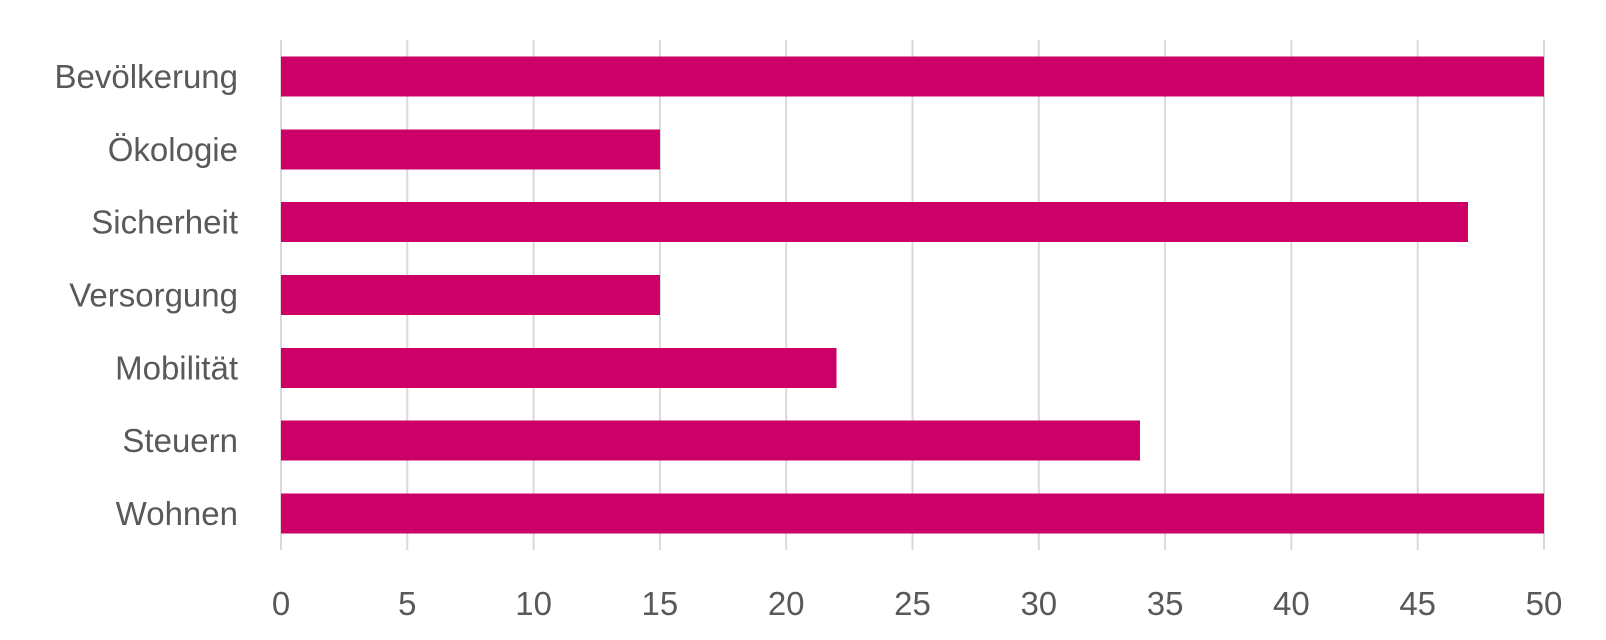 This screenshot has height=640, width=1606. What do you see at coordinates (1038, 603) in the screenshot?
I see `x-tick-label: 30` at bounding box center [1038, 603].